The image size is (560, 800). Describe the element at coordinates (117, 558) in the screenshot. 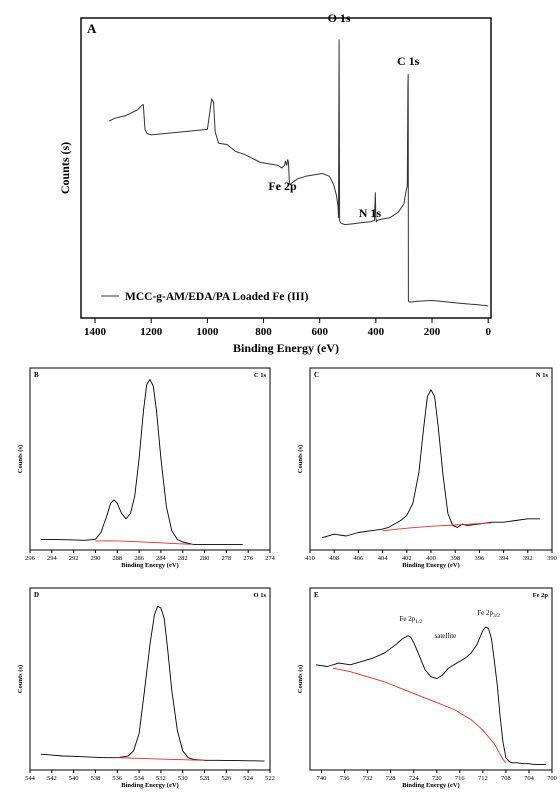

I see `x-tick-label: 288` at that location.